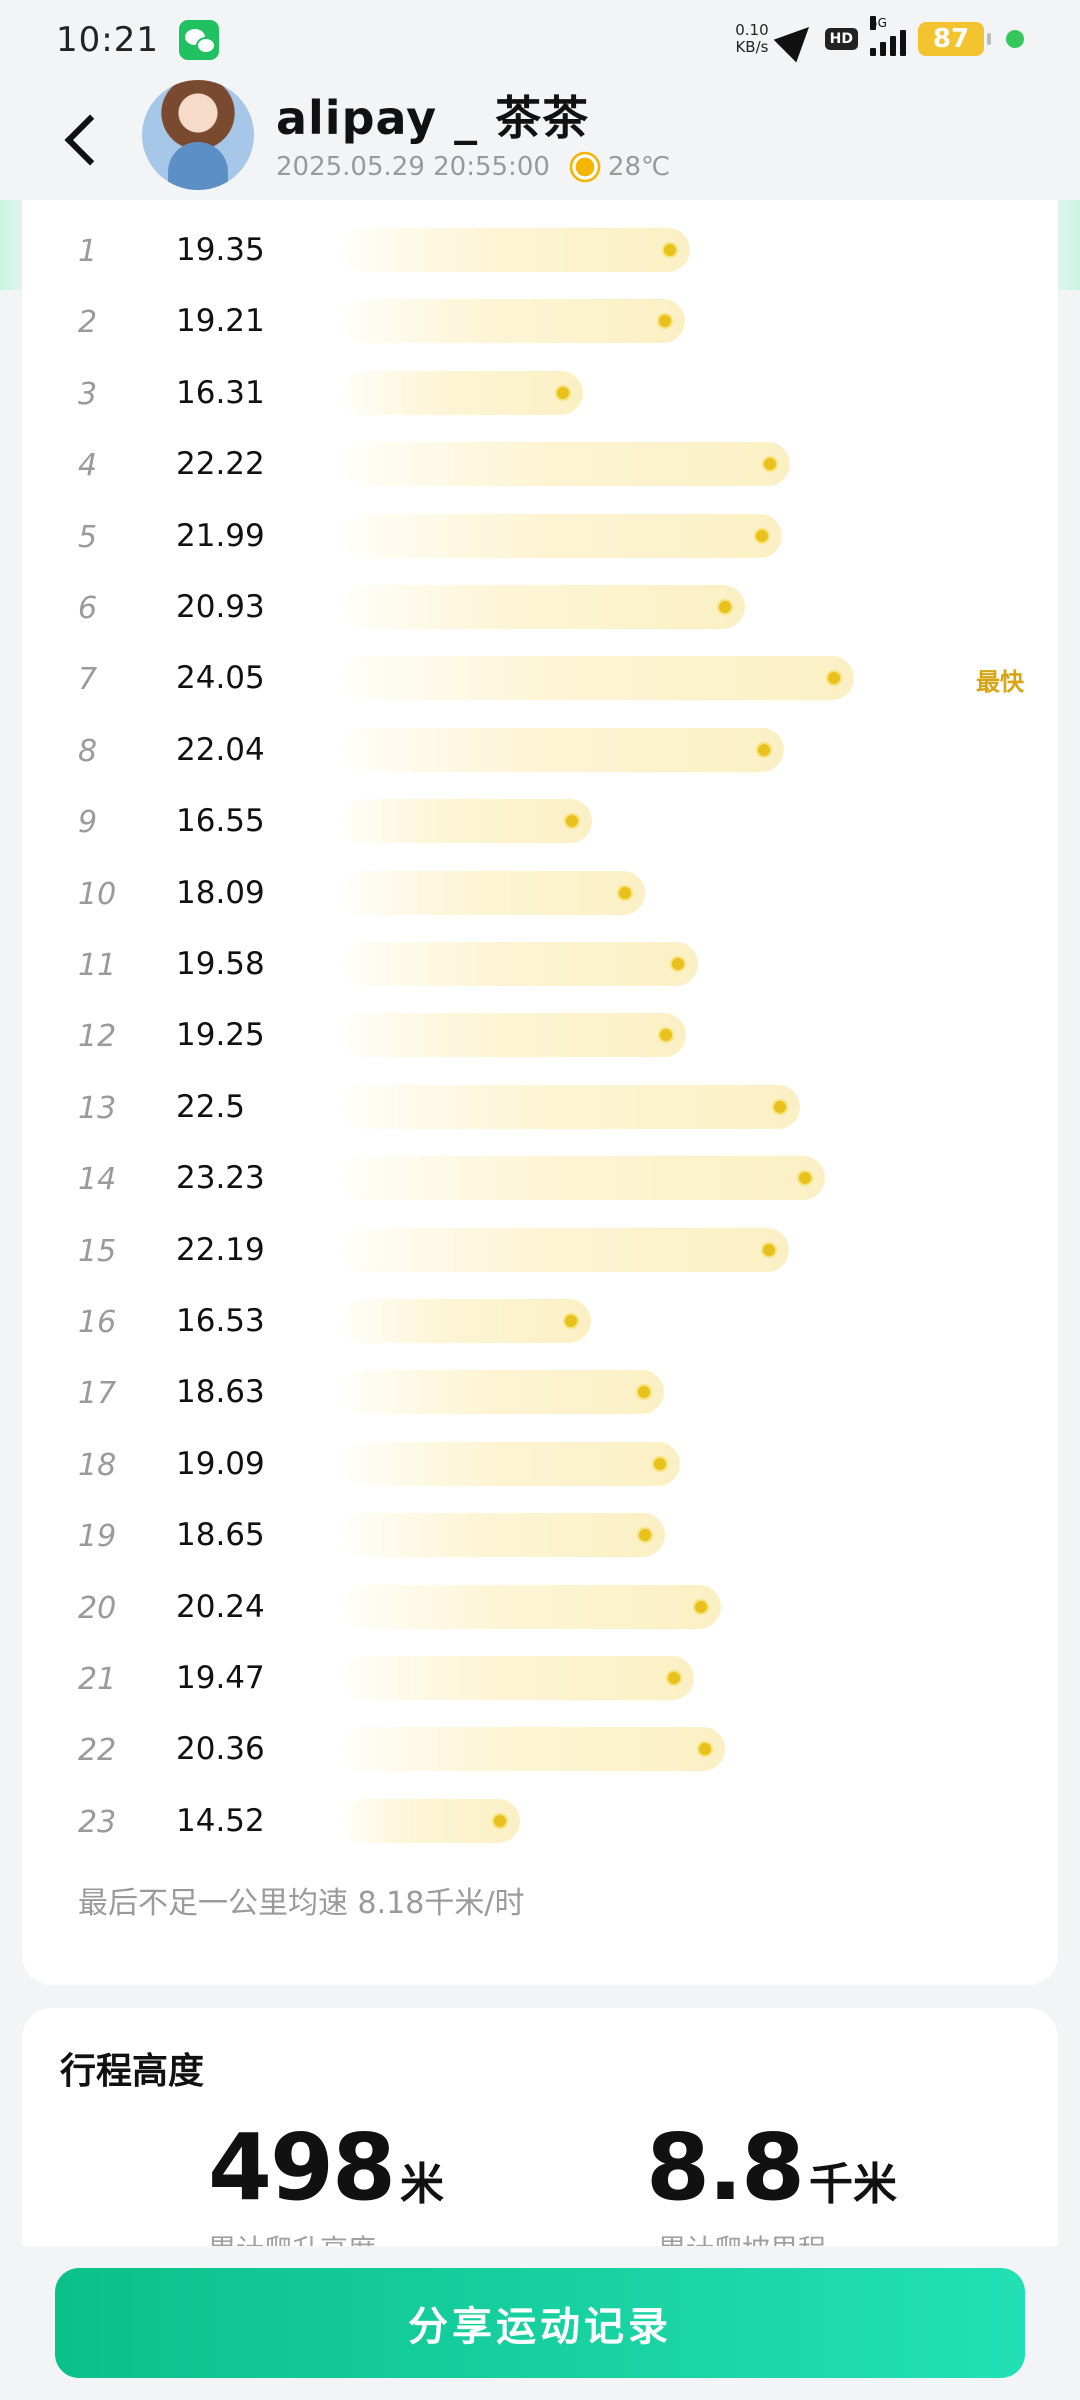  I want to click on climb-distance-unit: 千米, so click(852, 2184).